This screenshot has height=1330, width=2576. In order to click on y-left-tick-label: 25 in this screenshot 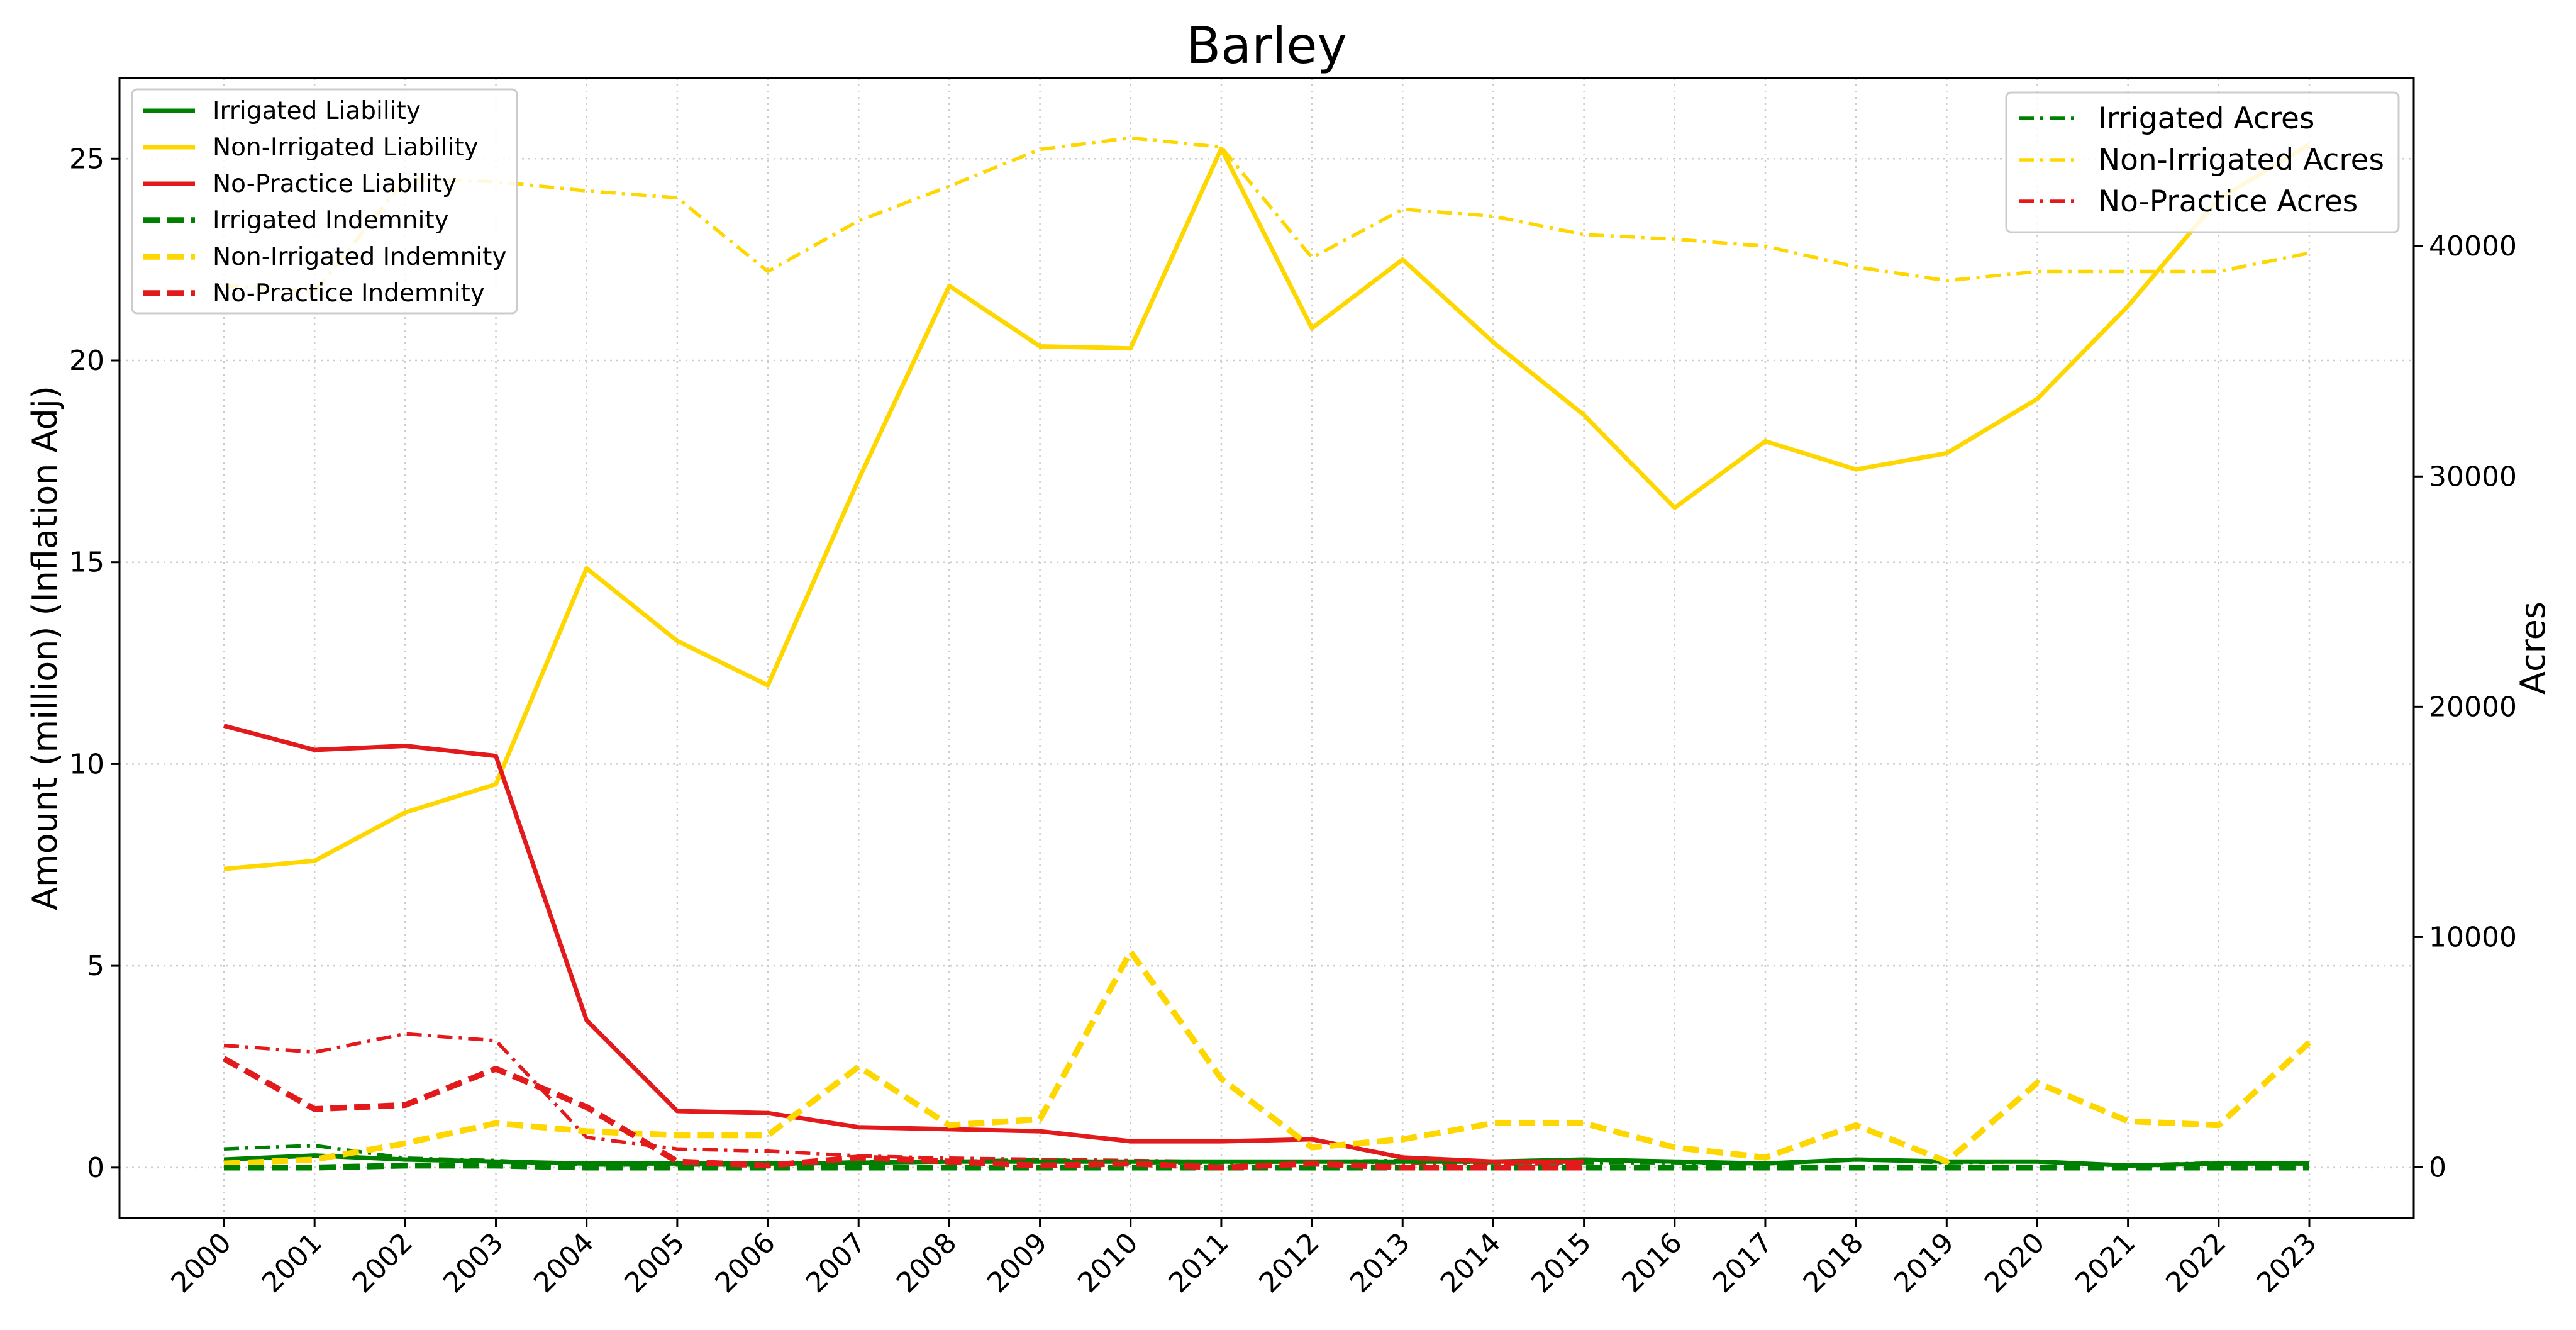, I will do `click(86, 159)`.